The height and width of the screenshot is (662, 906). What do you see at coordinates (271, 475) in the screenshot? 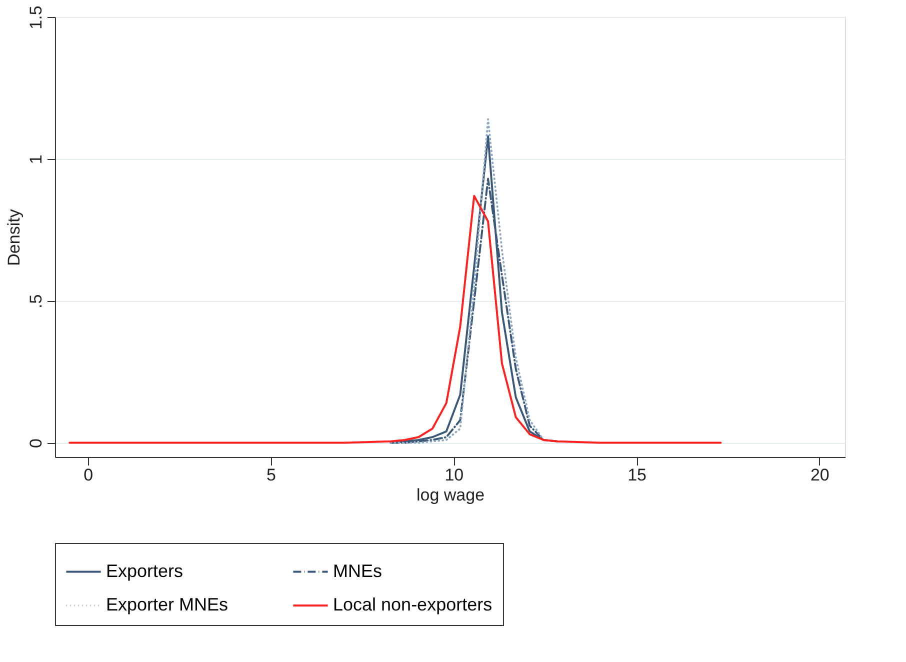
I see `x-tick-label: 5` at bounding box center [271, 475].